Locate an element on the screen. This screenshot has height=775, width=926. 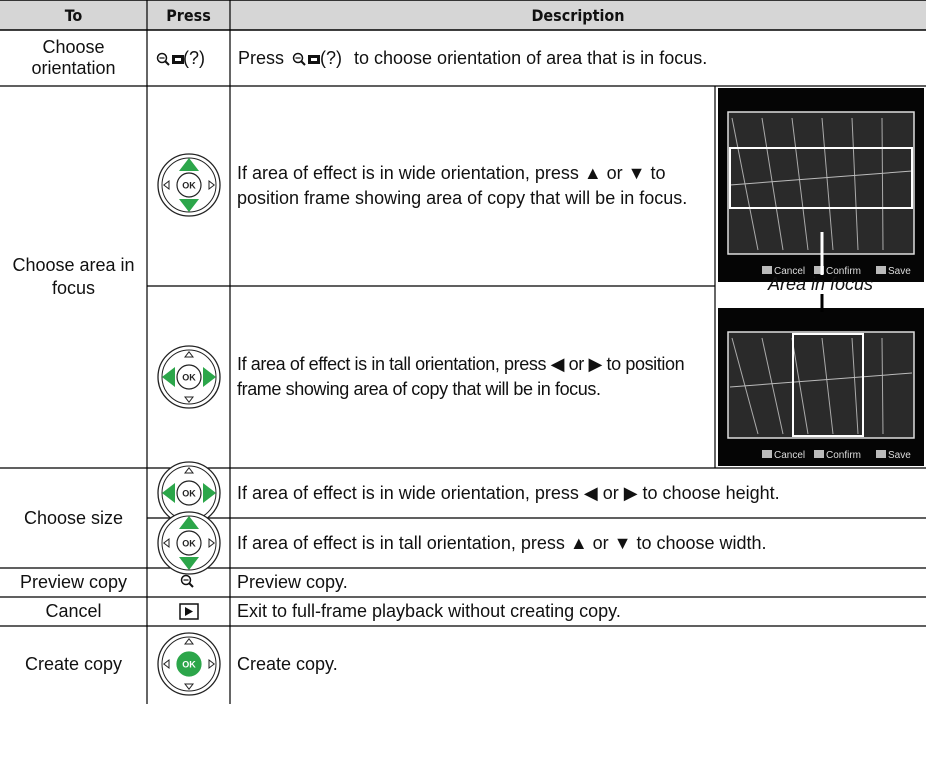
playback-icon is located at coordinates (189, 611).